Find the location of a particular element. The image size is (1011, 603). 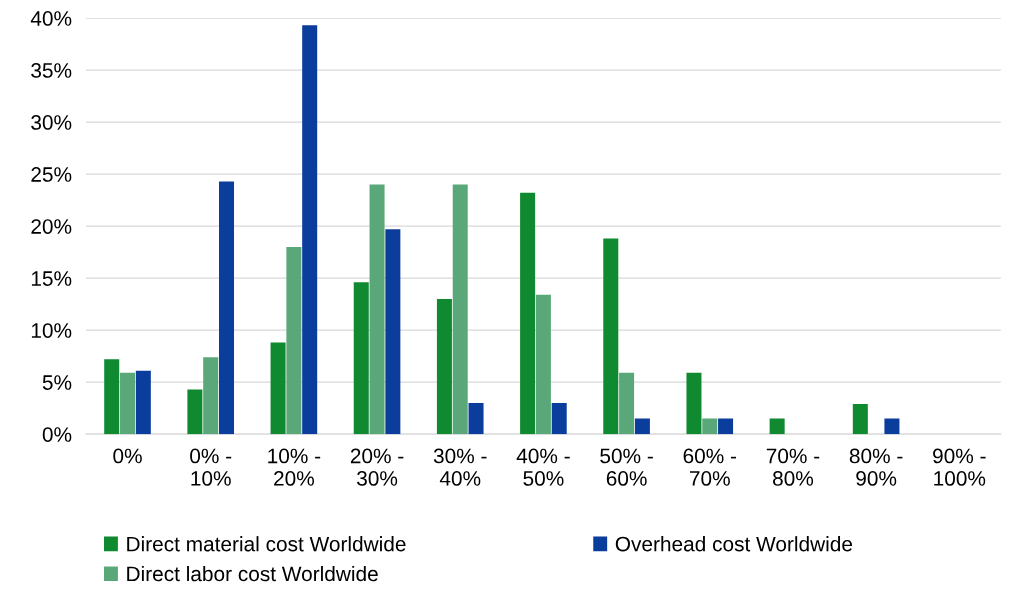

legend-label: Direct material cost Worldwide is located at coordinates (266, 544).